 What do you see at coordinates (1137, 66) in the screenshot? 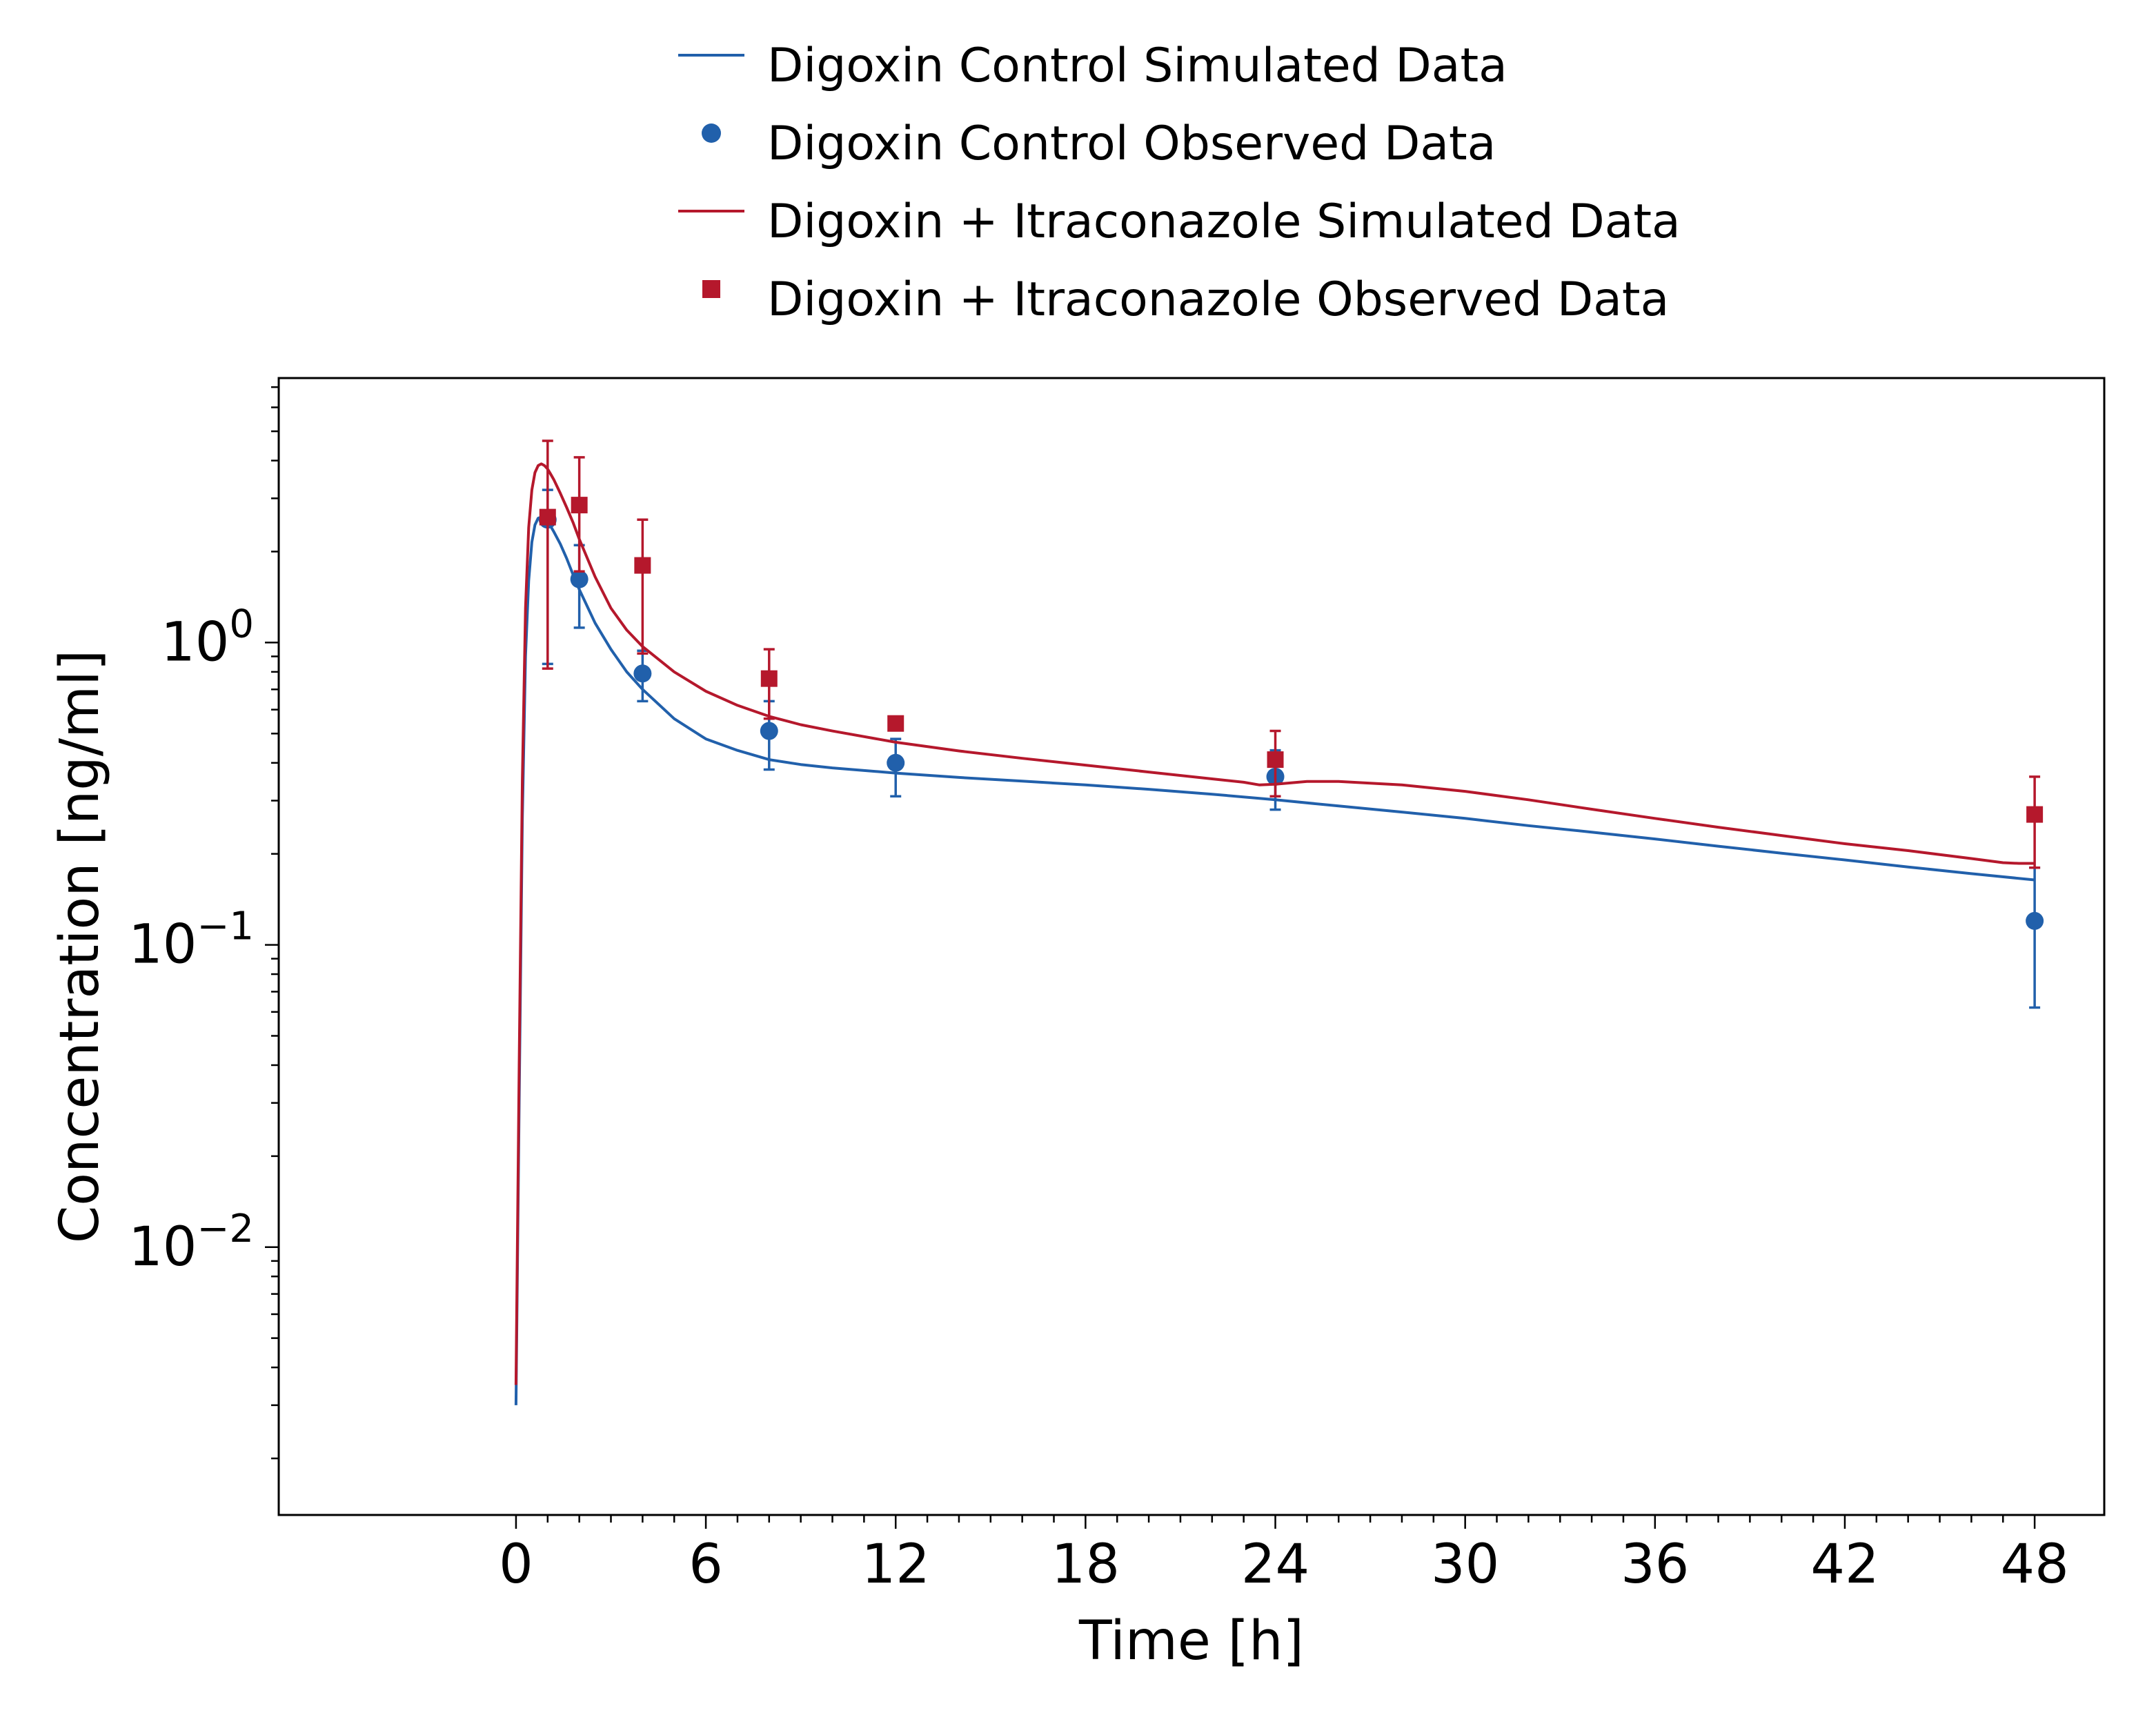
I see `legend-label-control-sim: Digoxin Control Simulated Data` at bounding box center [1137, 66].